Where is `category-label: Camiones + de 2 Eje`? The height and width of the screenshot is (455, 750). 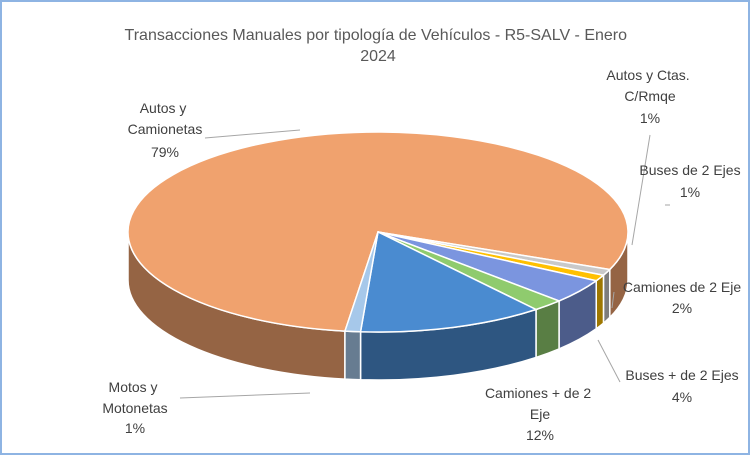
category-label: Camiones + de 2 Eje is located at coordinates (540, 403).